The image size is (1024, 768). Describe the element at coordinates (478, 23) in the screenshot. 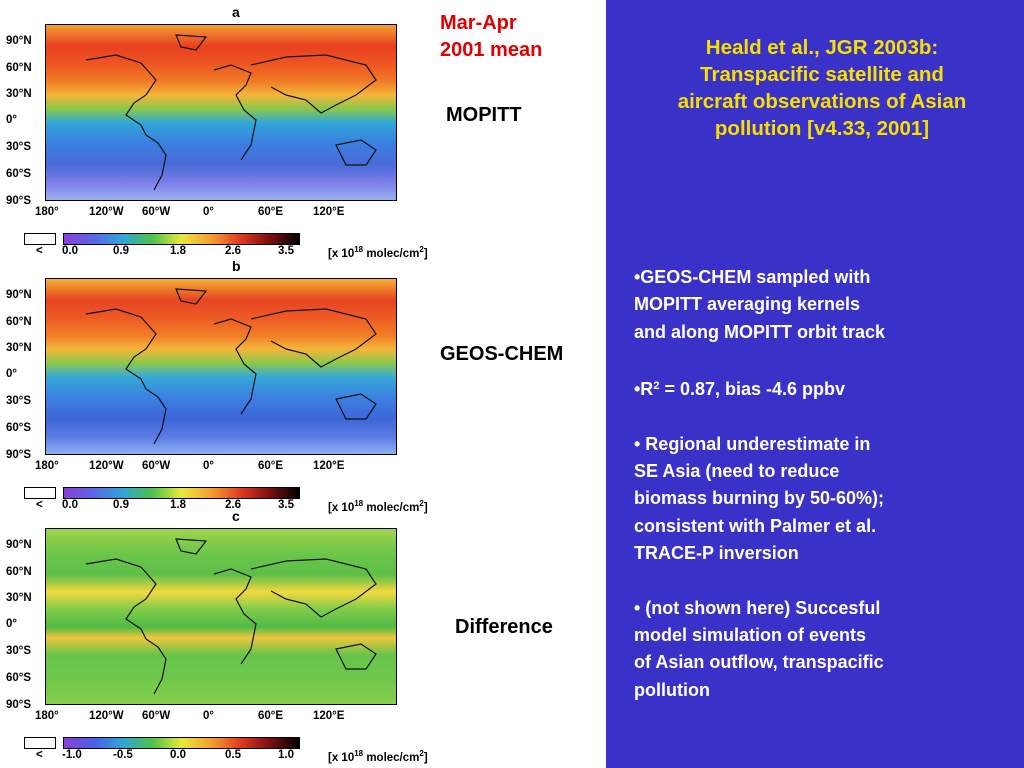

I see `period-line-1: Mar-Apr` at that location.